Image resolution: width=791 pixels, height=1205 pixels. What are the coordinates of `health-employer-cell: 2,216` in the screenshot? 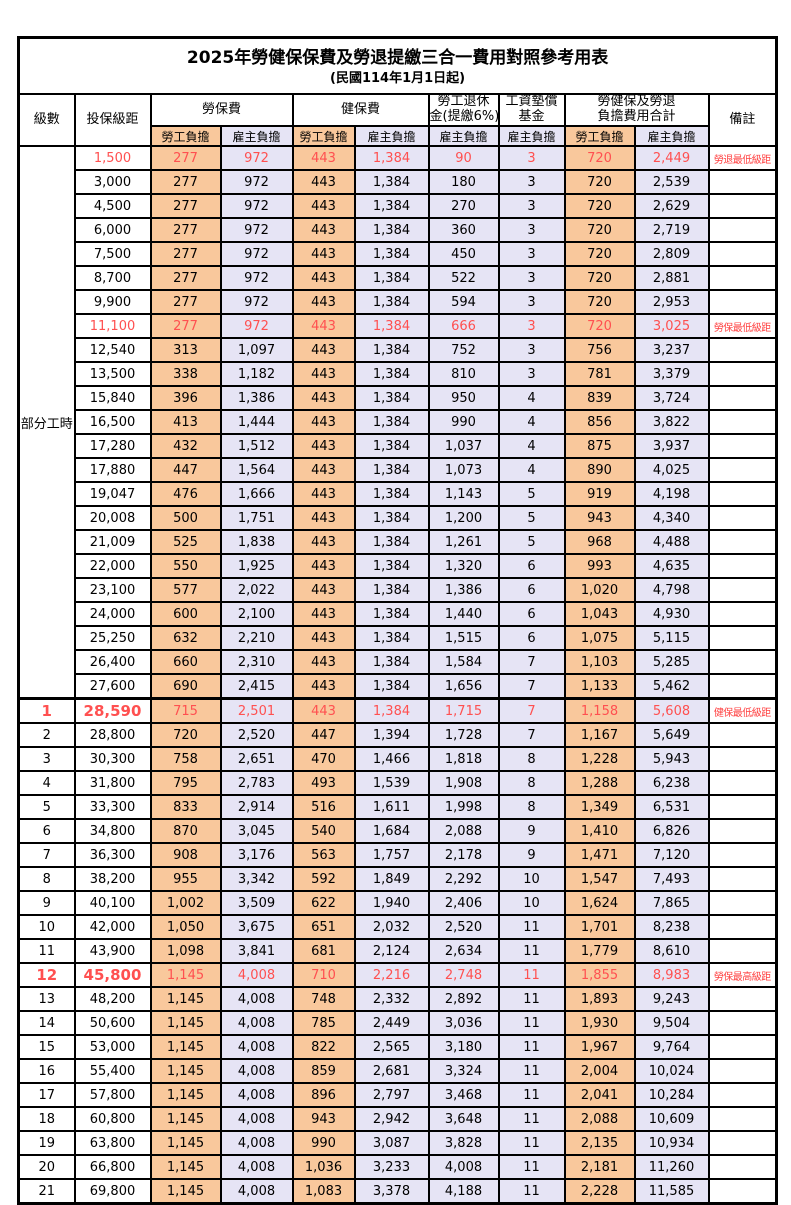 It's located at (391, 975).